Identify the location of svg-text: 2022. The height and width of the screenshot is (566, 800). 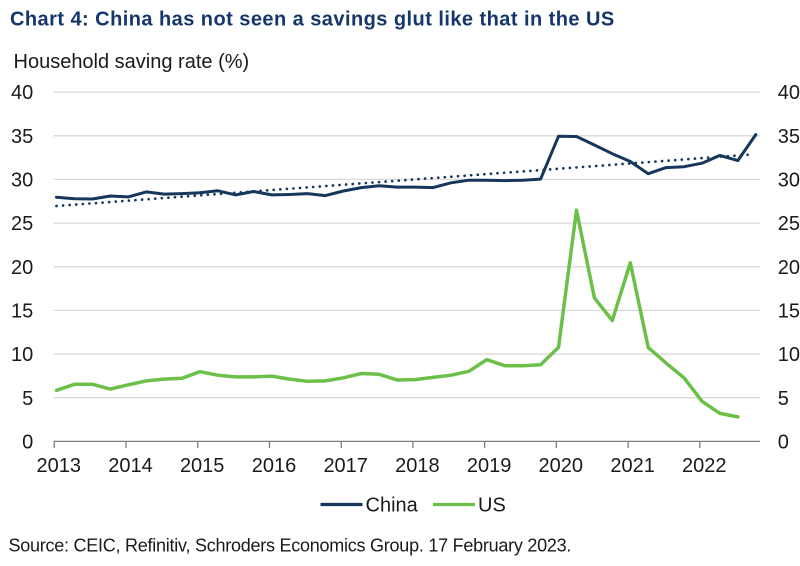
(704, 466).